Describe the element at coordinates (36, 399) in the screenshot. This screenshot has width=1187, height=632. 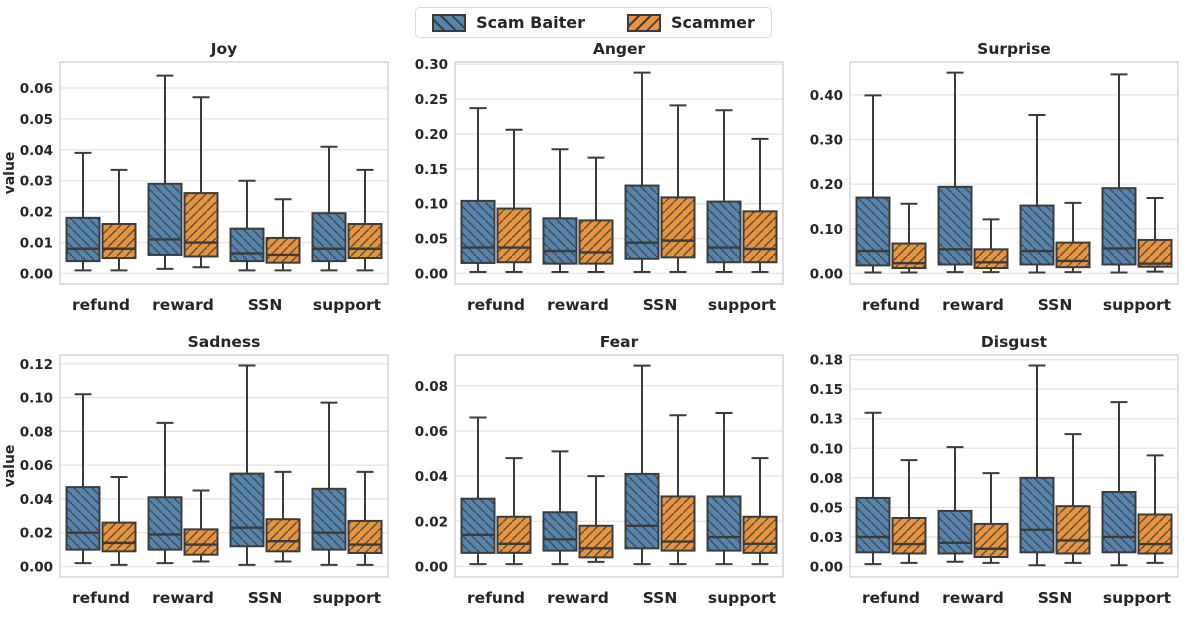
I see `y-tick-label: 0.10` at that location.